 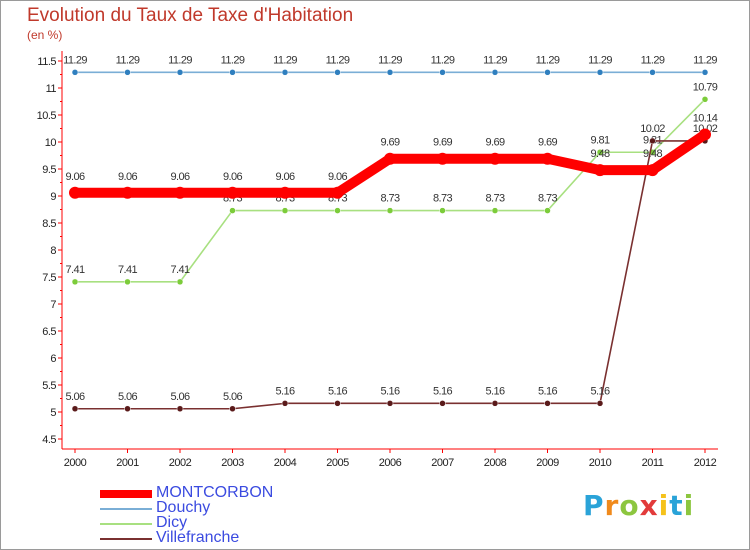 What do you see at coordinates (51, 89) in the screenshot?
I see `y-tick-label: 11` at bounding box center [51, 89].